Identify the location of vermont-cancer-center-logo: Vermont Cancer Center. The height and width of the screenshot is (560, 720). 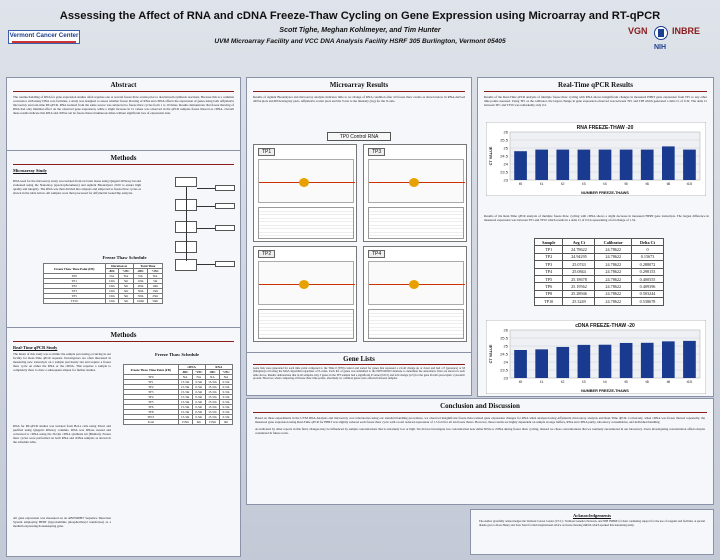
(44, 40).